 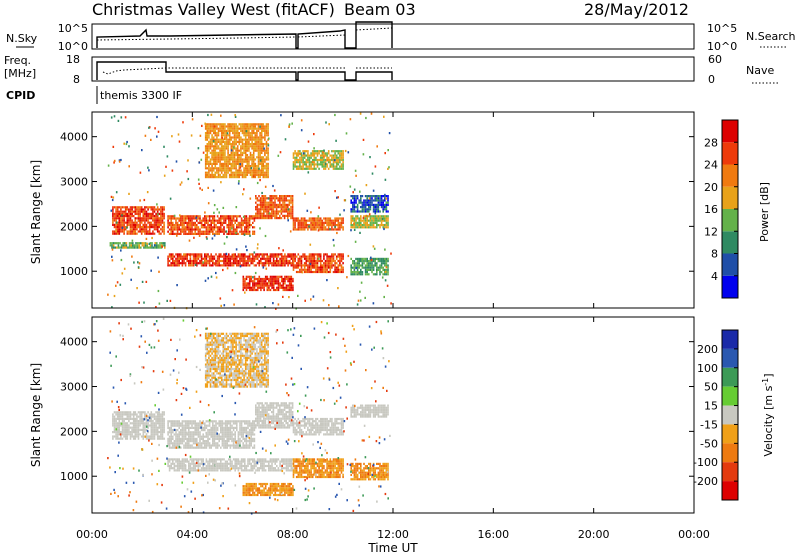 What do you see at coordinates (711, 187) in the screenshot?
I see `power-cbar-label: 20` at bounding box center [711, 187].